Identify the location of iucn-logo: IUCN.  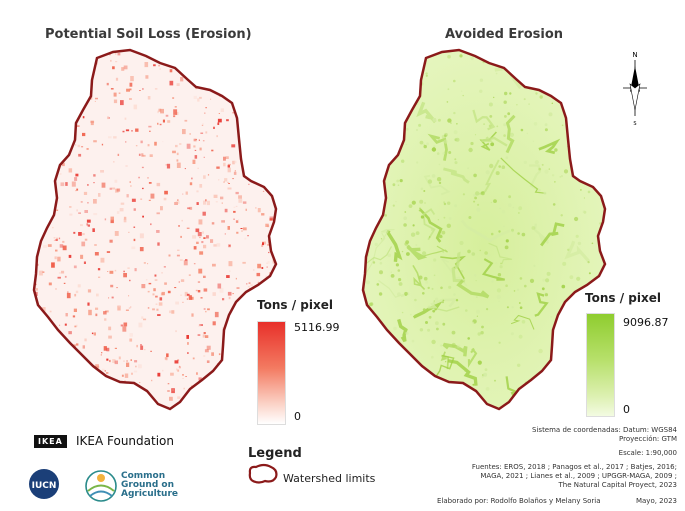
(44, 484).